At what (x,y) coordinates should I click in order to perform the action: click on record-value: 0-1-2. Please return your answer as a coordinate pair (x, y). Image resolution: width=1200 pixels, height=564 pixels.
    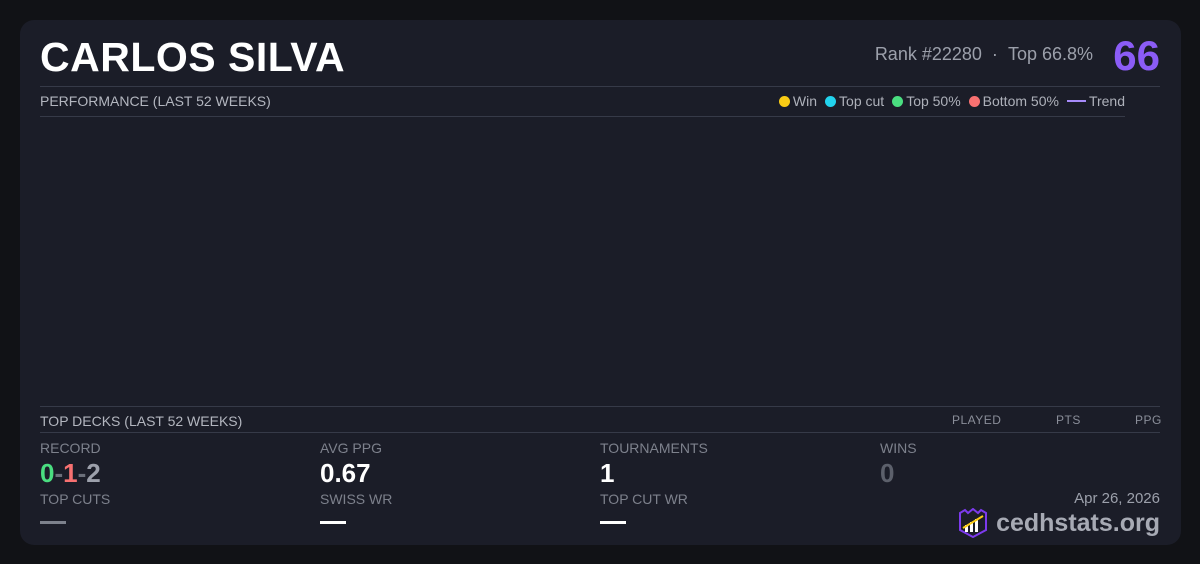
    Looking at the image, I should click on (70, 473).